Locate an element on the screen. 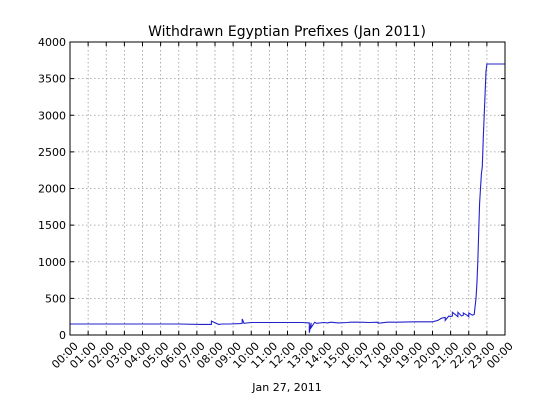 The width and height of the screenshot is (560, 420). chart-title: Withdrawn Egyptian Prefixes (Jan 2011) is located at coordinates (287, 32).